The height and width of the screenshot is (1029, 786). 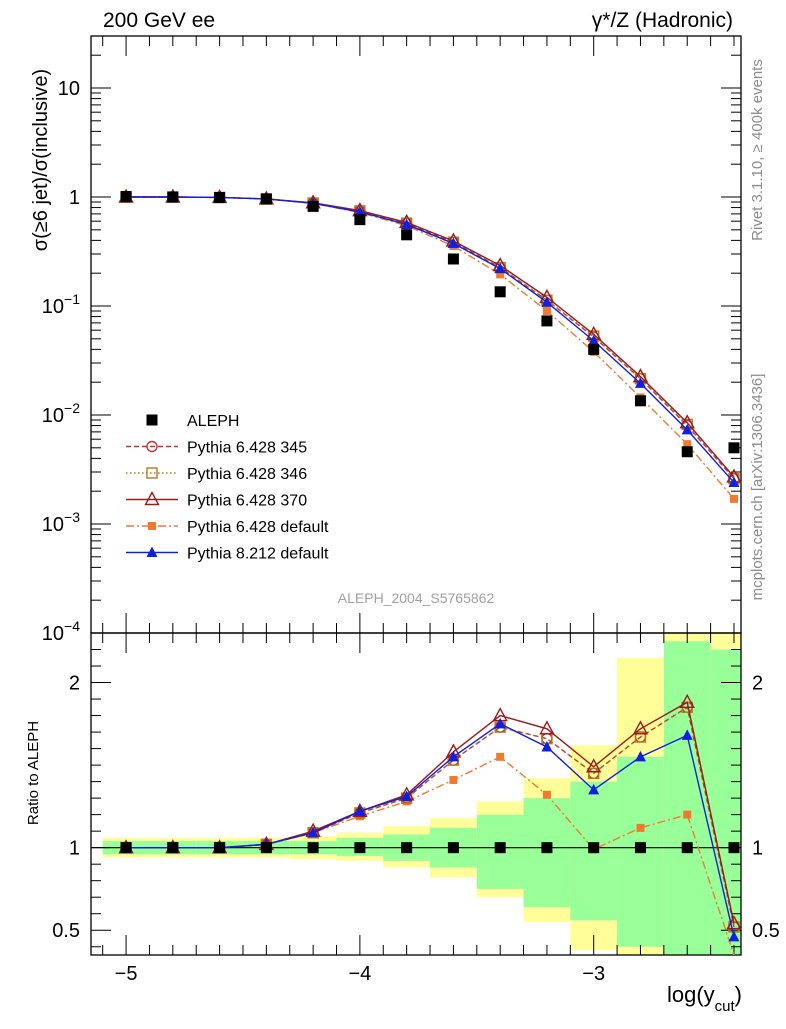 What do you see at coordinates (61, 304) in the screenshot?
I see `y-tick-label: 10⁻¹` at bounding box center [61, 304].